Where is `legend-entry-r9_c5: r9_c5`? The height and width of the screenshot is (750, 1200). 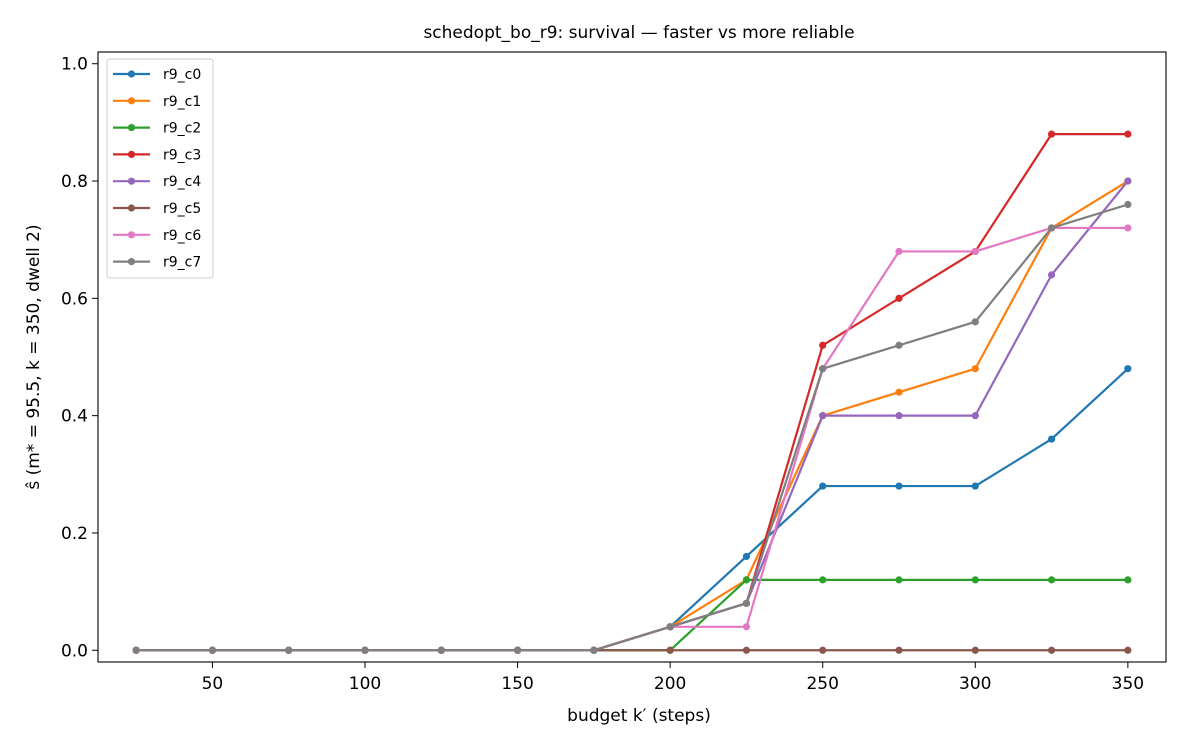 legend-entry-r9_c5: r9_c5 is located at coordinates (157, 209).